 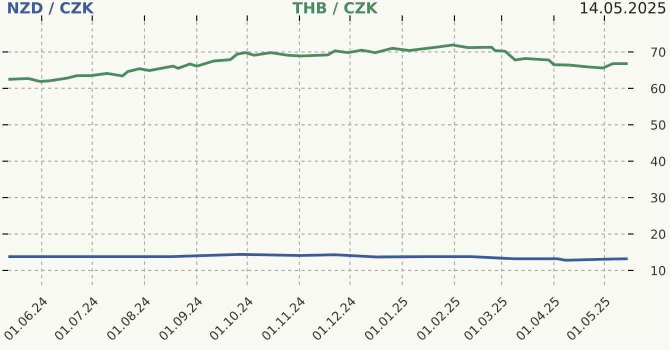 I want to click on line-series, so click(x=318, y=63).